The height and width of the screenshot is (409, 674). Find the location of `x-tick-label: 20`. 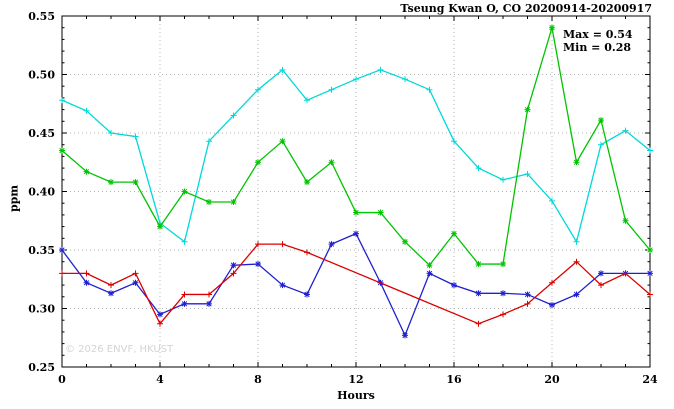

x-tick-label: 20 is located at coordinates (552, 379).